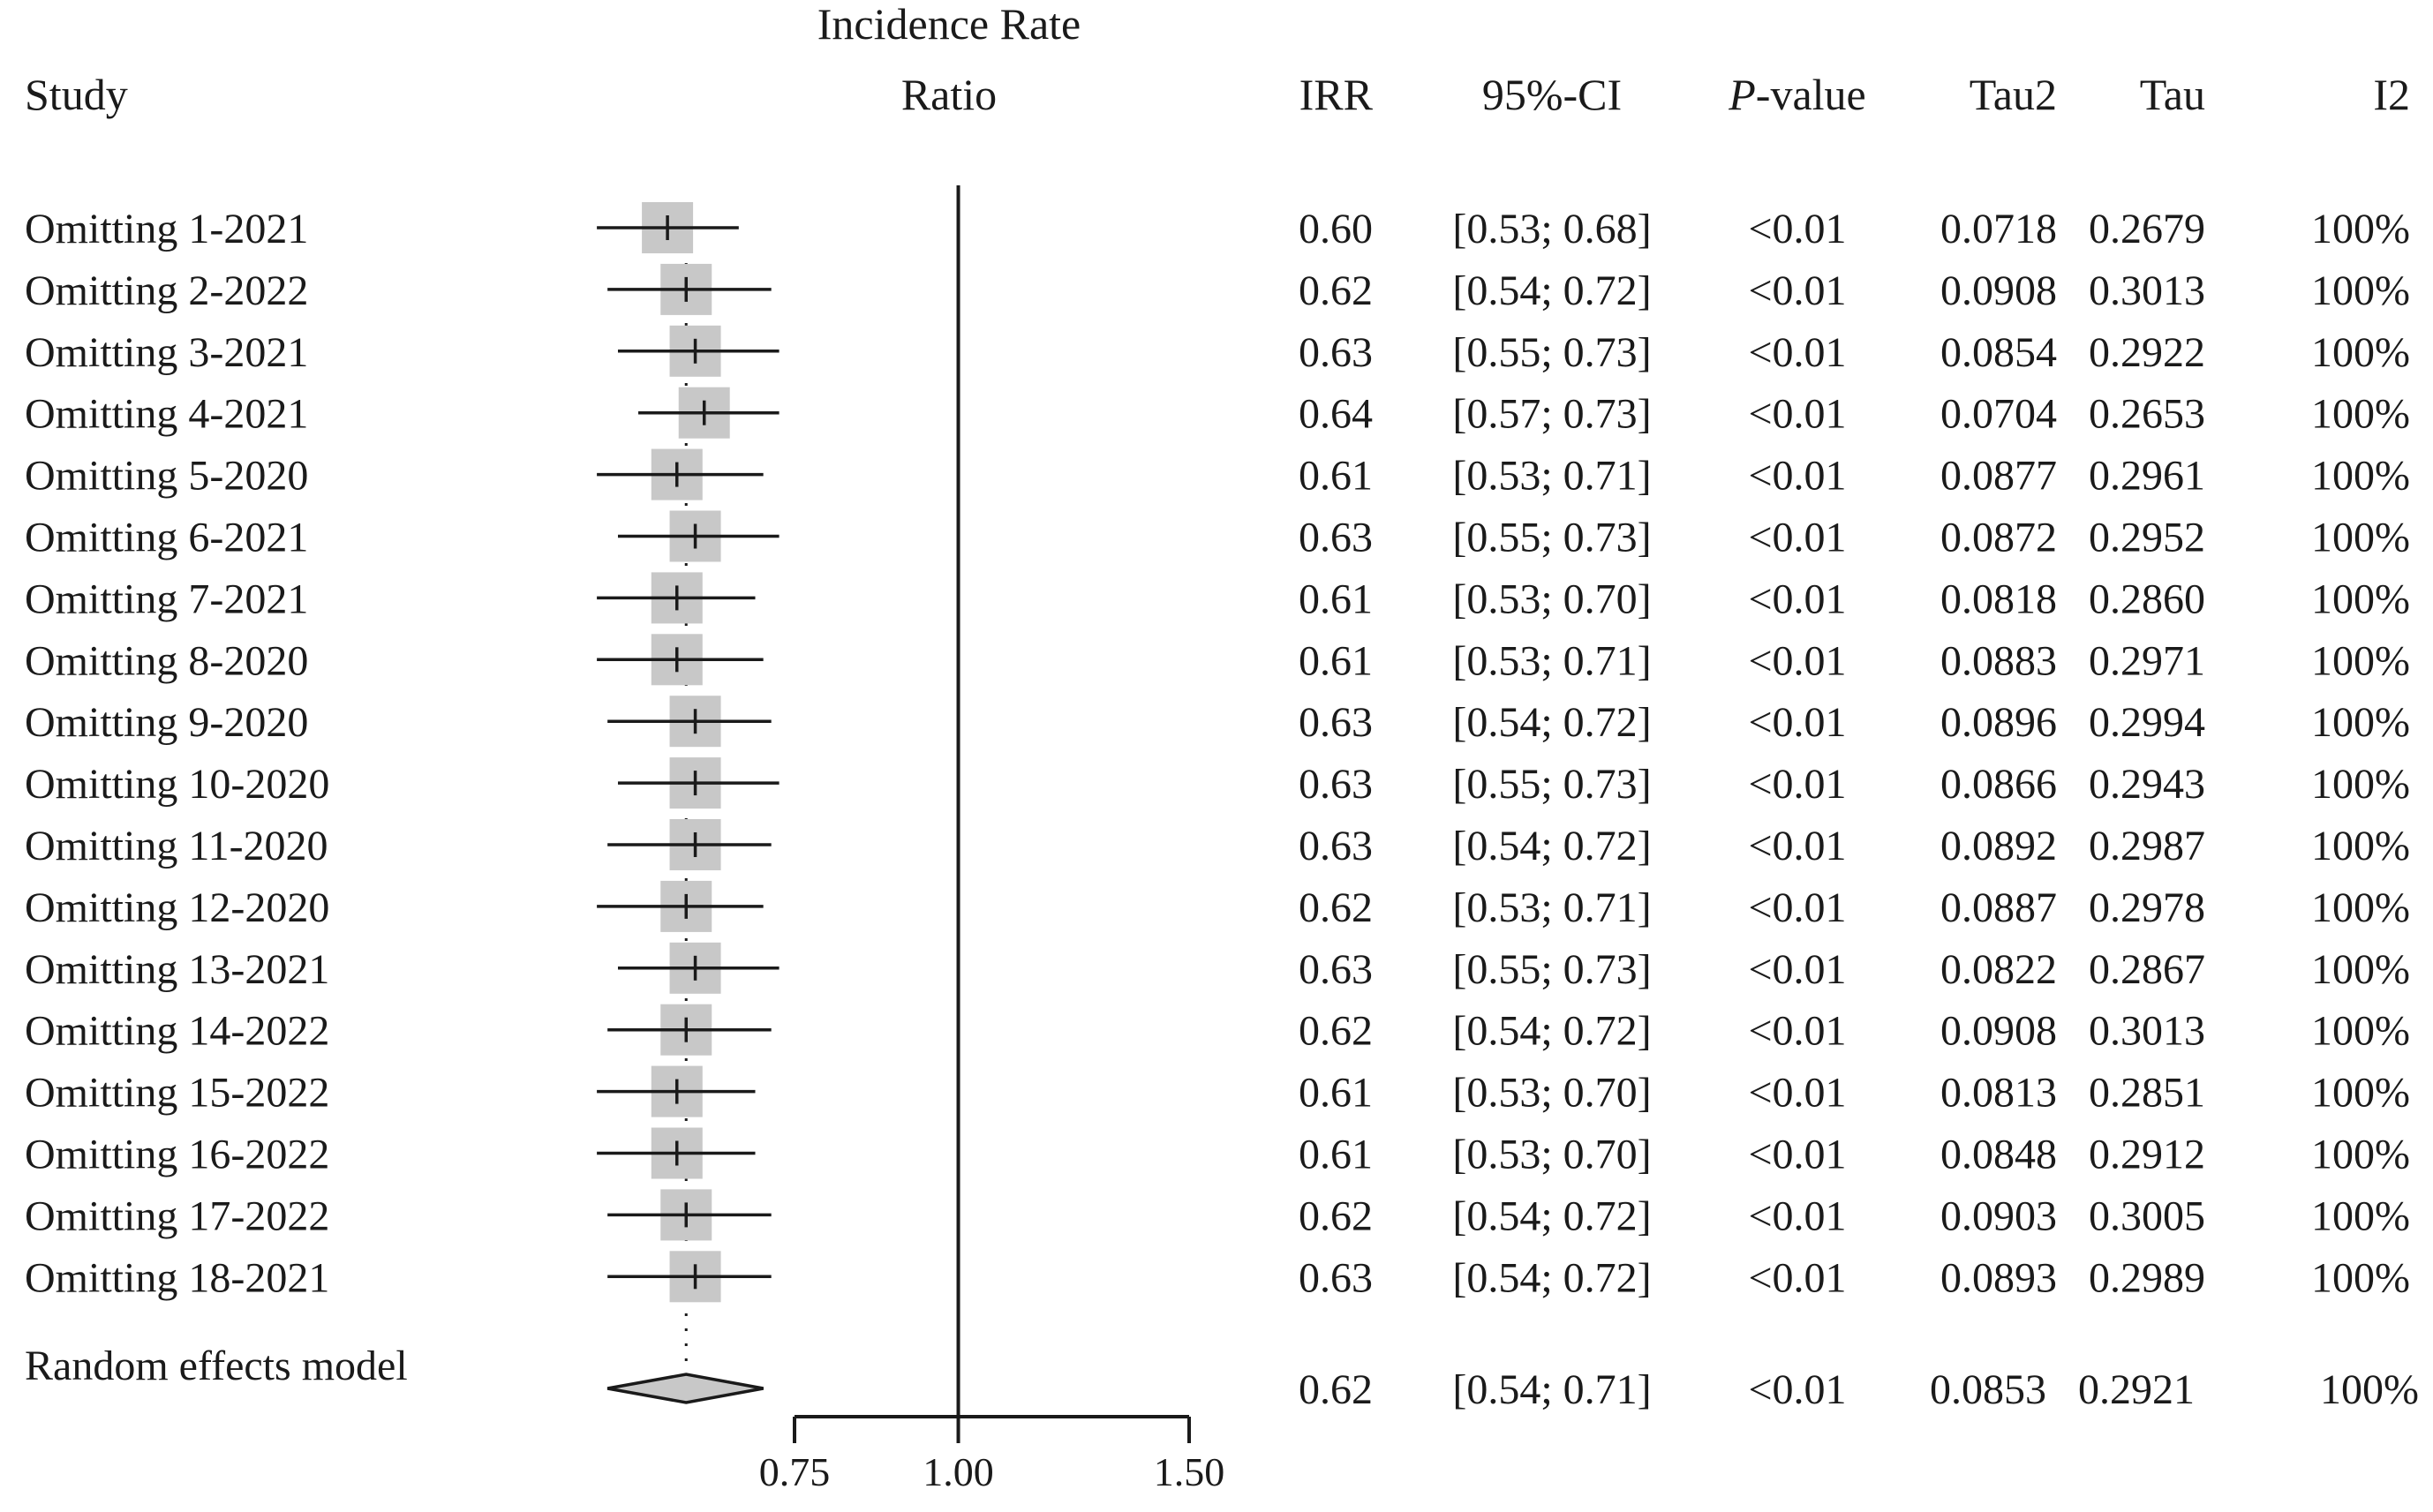 The height and width of the screenshot is (1512, 2433). Describe the element at coordinates (2147, 1093) in the screenshot. I see `tau-value: 0.2851` at that location.